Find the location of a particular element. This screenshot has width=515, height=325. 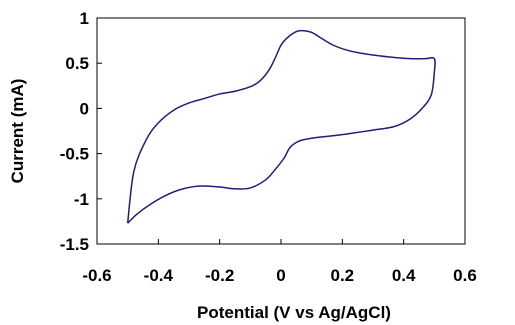

x-tick-label: 0.4 is located at coordinates (404, 275).